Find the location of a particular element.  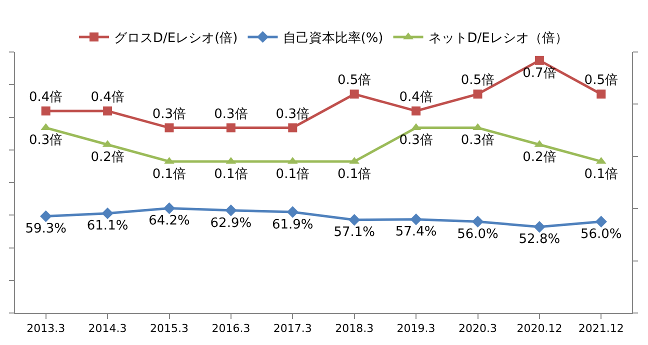

x-tick-label: 2018.3 is located at coordinates (354, 329).